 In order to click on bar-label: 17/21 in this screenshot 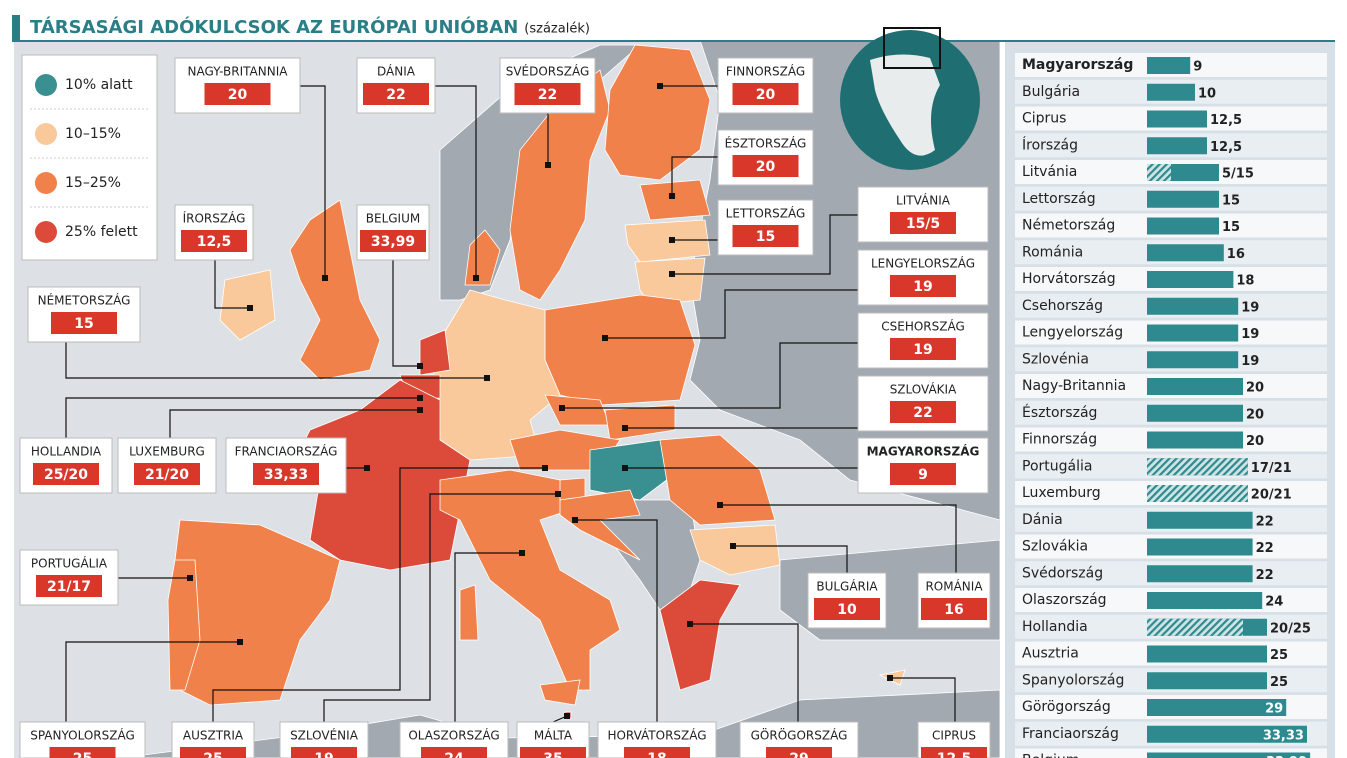, I will do `click(1271, 468)`.